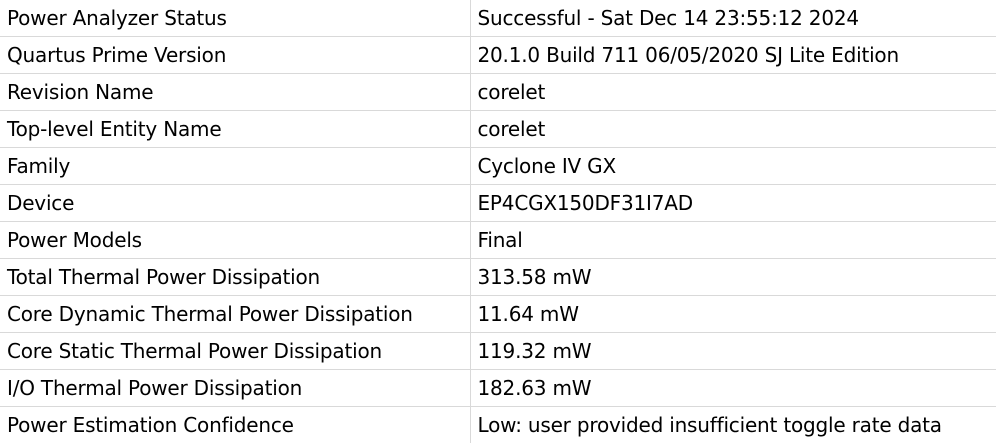 The width and height of the screenshot is (996, 445). Describe the element at coordinates (235, 203) in the screenshot. I see `row-label: Device` at that location.